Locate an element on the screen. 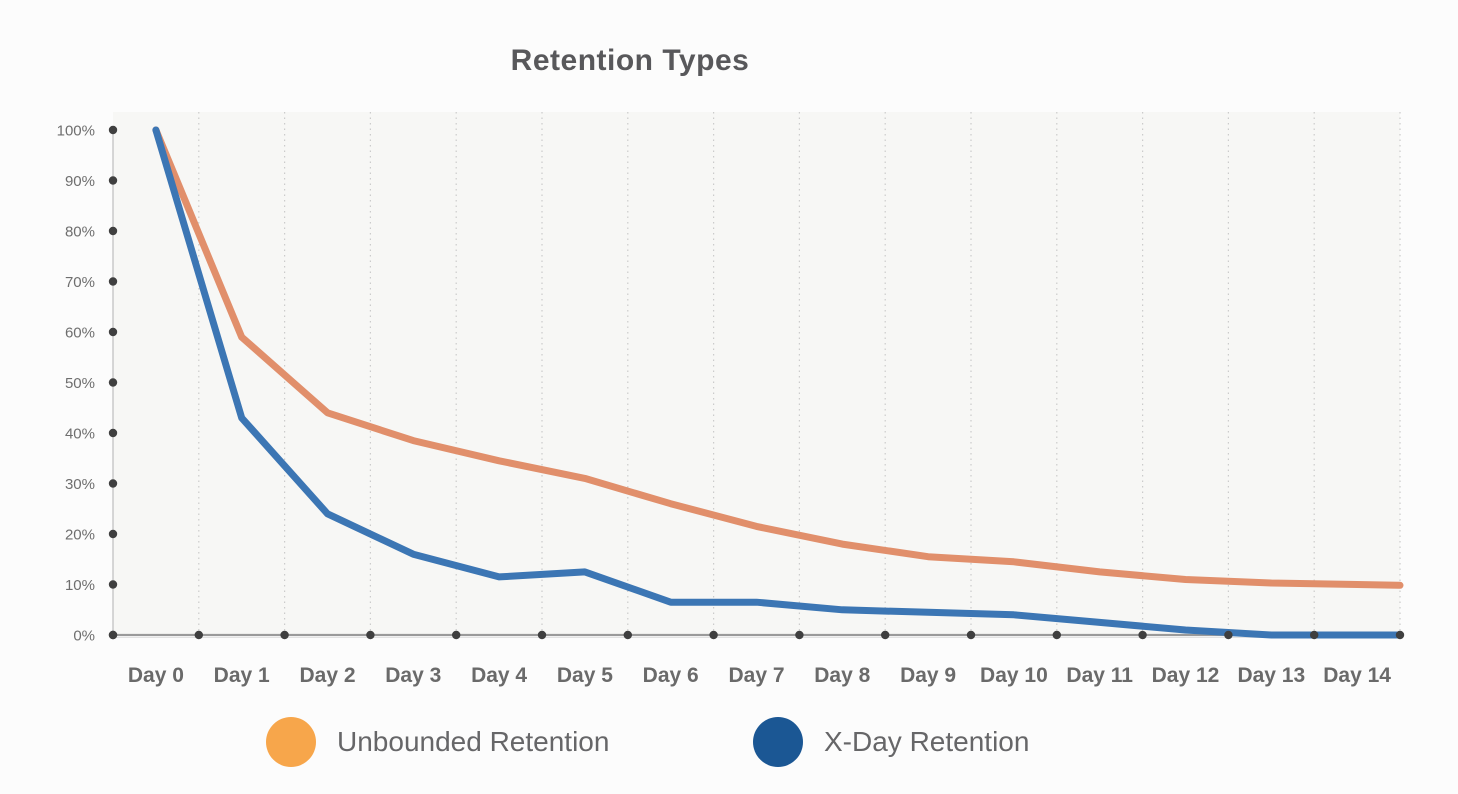 This screenshot has width=1458, height=794. x-tick-label: Day 10 is located at coordinates (1014, 675).